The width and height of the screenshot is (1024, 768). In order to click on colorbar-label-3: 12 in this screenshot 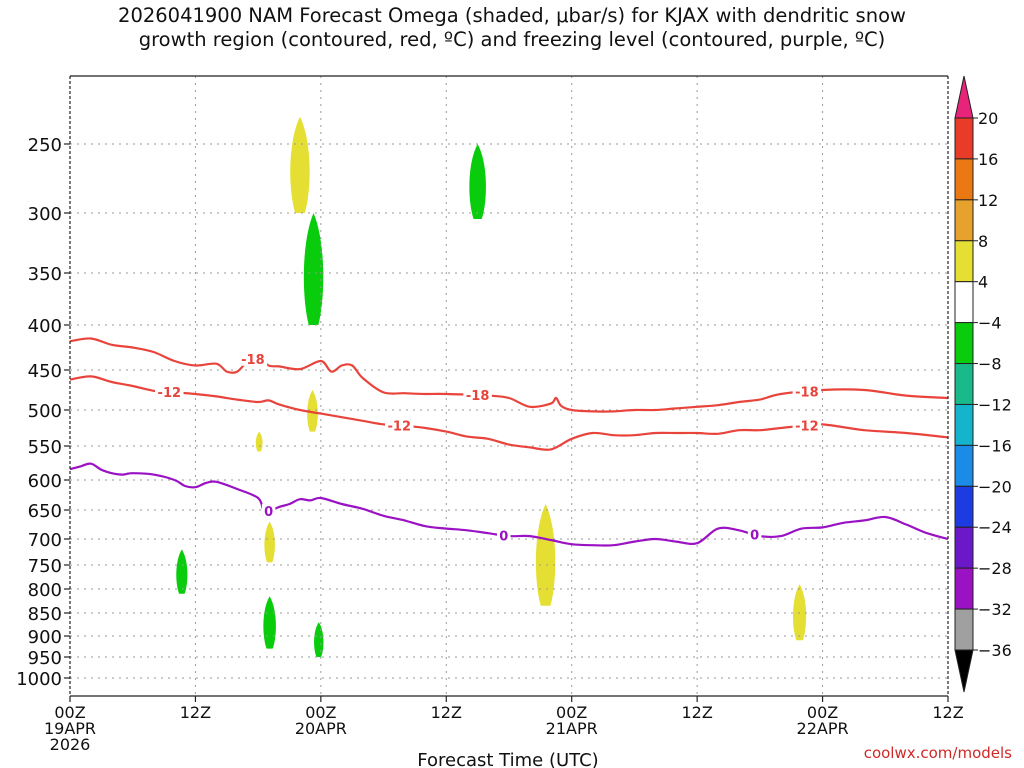, I will do `click(988, 200)`.